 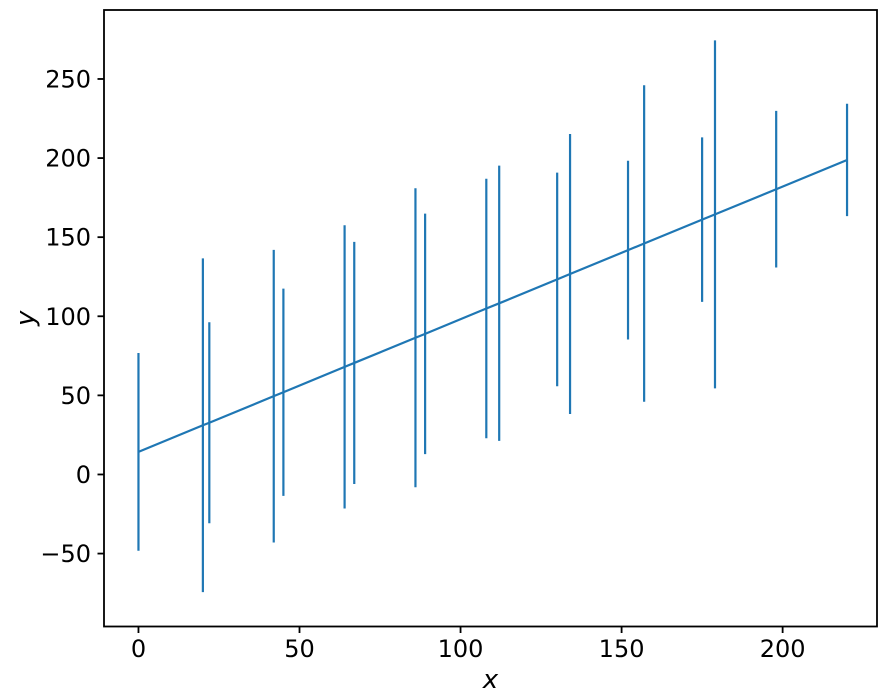 I want to click on y-tick-label: 100, so click(x=68, y=317).